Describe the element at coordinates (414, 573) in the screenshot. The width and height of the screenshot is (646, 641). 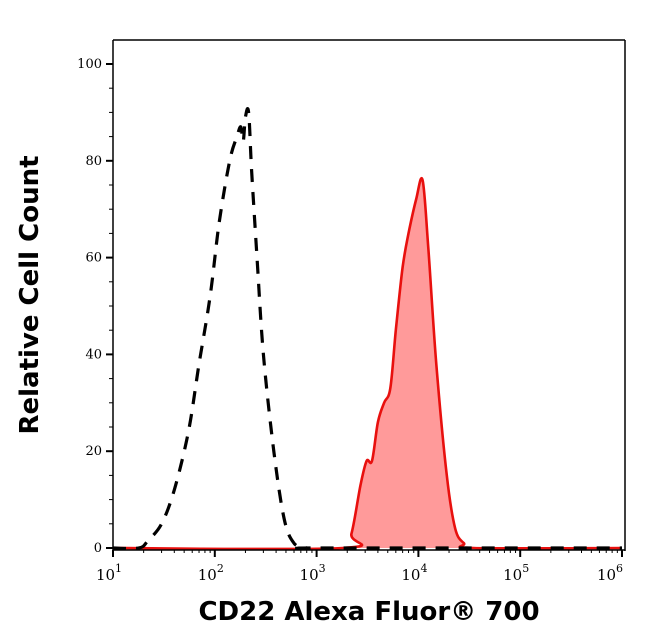
I see `x-tick-label: 10⁴` at that location.